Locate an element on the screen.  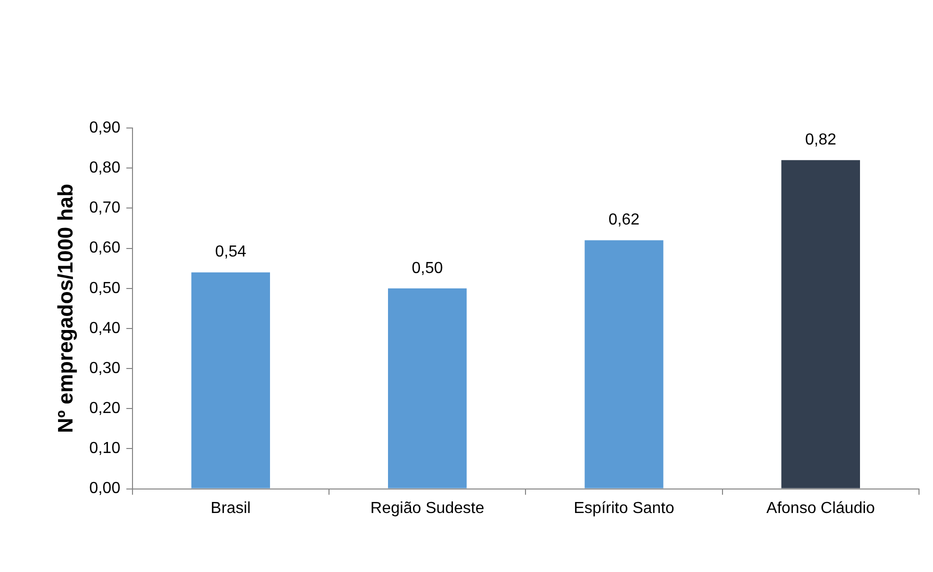
y-axis-title: Nº empregados/1000 hab is located at coordinates (66, 309).